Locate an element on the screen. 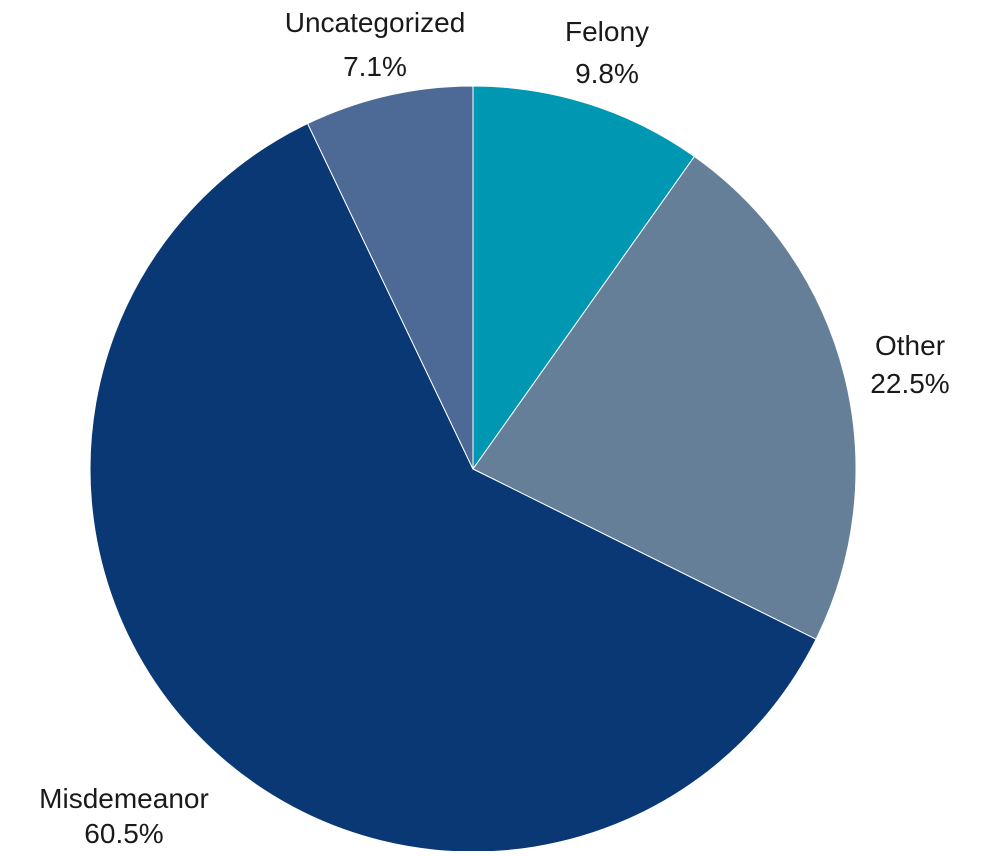  slice-value-label-felony: 9.8% is located at coordinates (607, 73).